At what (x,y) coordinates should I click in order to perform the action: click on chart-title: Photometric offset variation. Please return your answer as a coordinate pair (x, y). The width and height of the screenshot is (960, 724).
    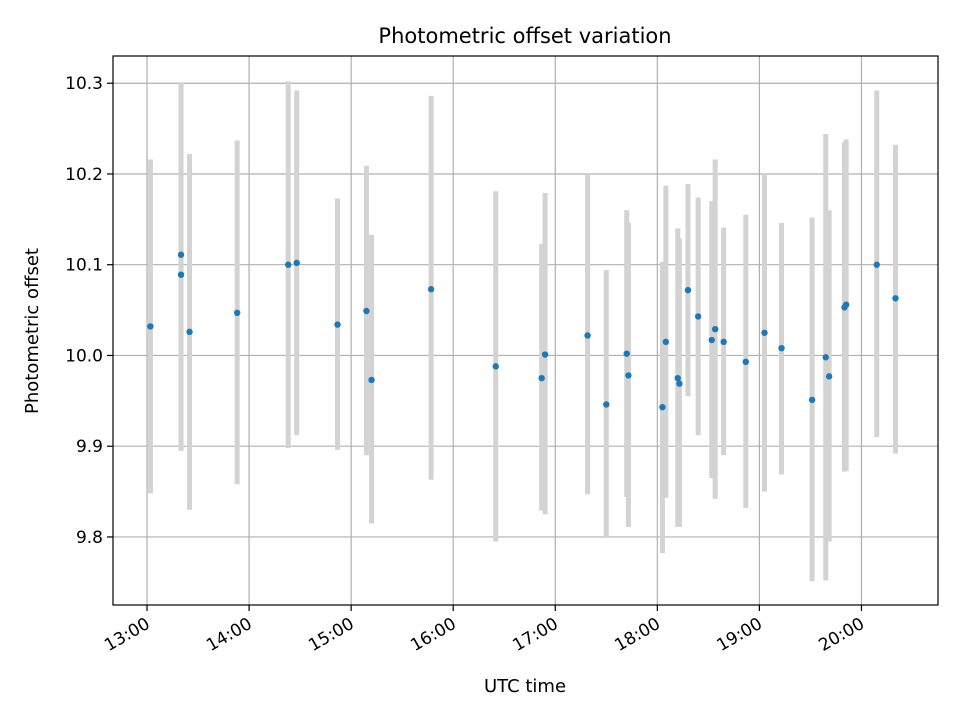
    Looking at the image, I should click on (524, 36).